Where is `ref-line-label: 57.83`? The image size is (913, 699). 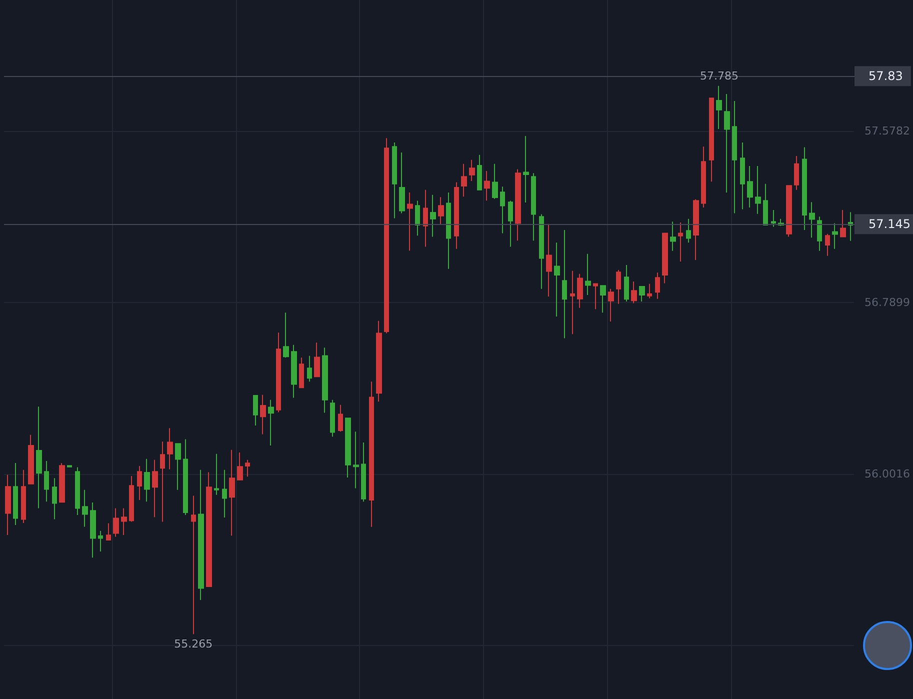 ref-line-label: 57.83 is located at coordinates (885, 76).